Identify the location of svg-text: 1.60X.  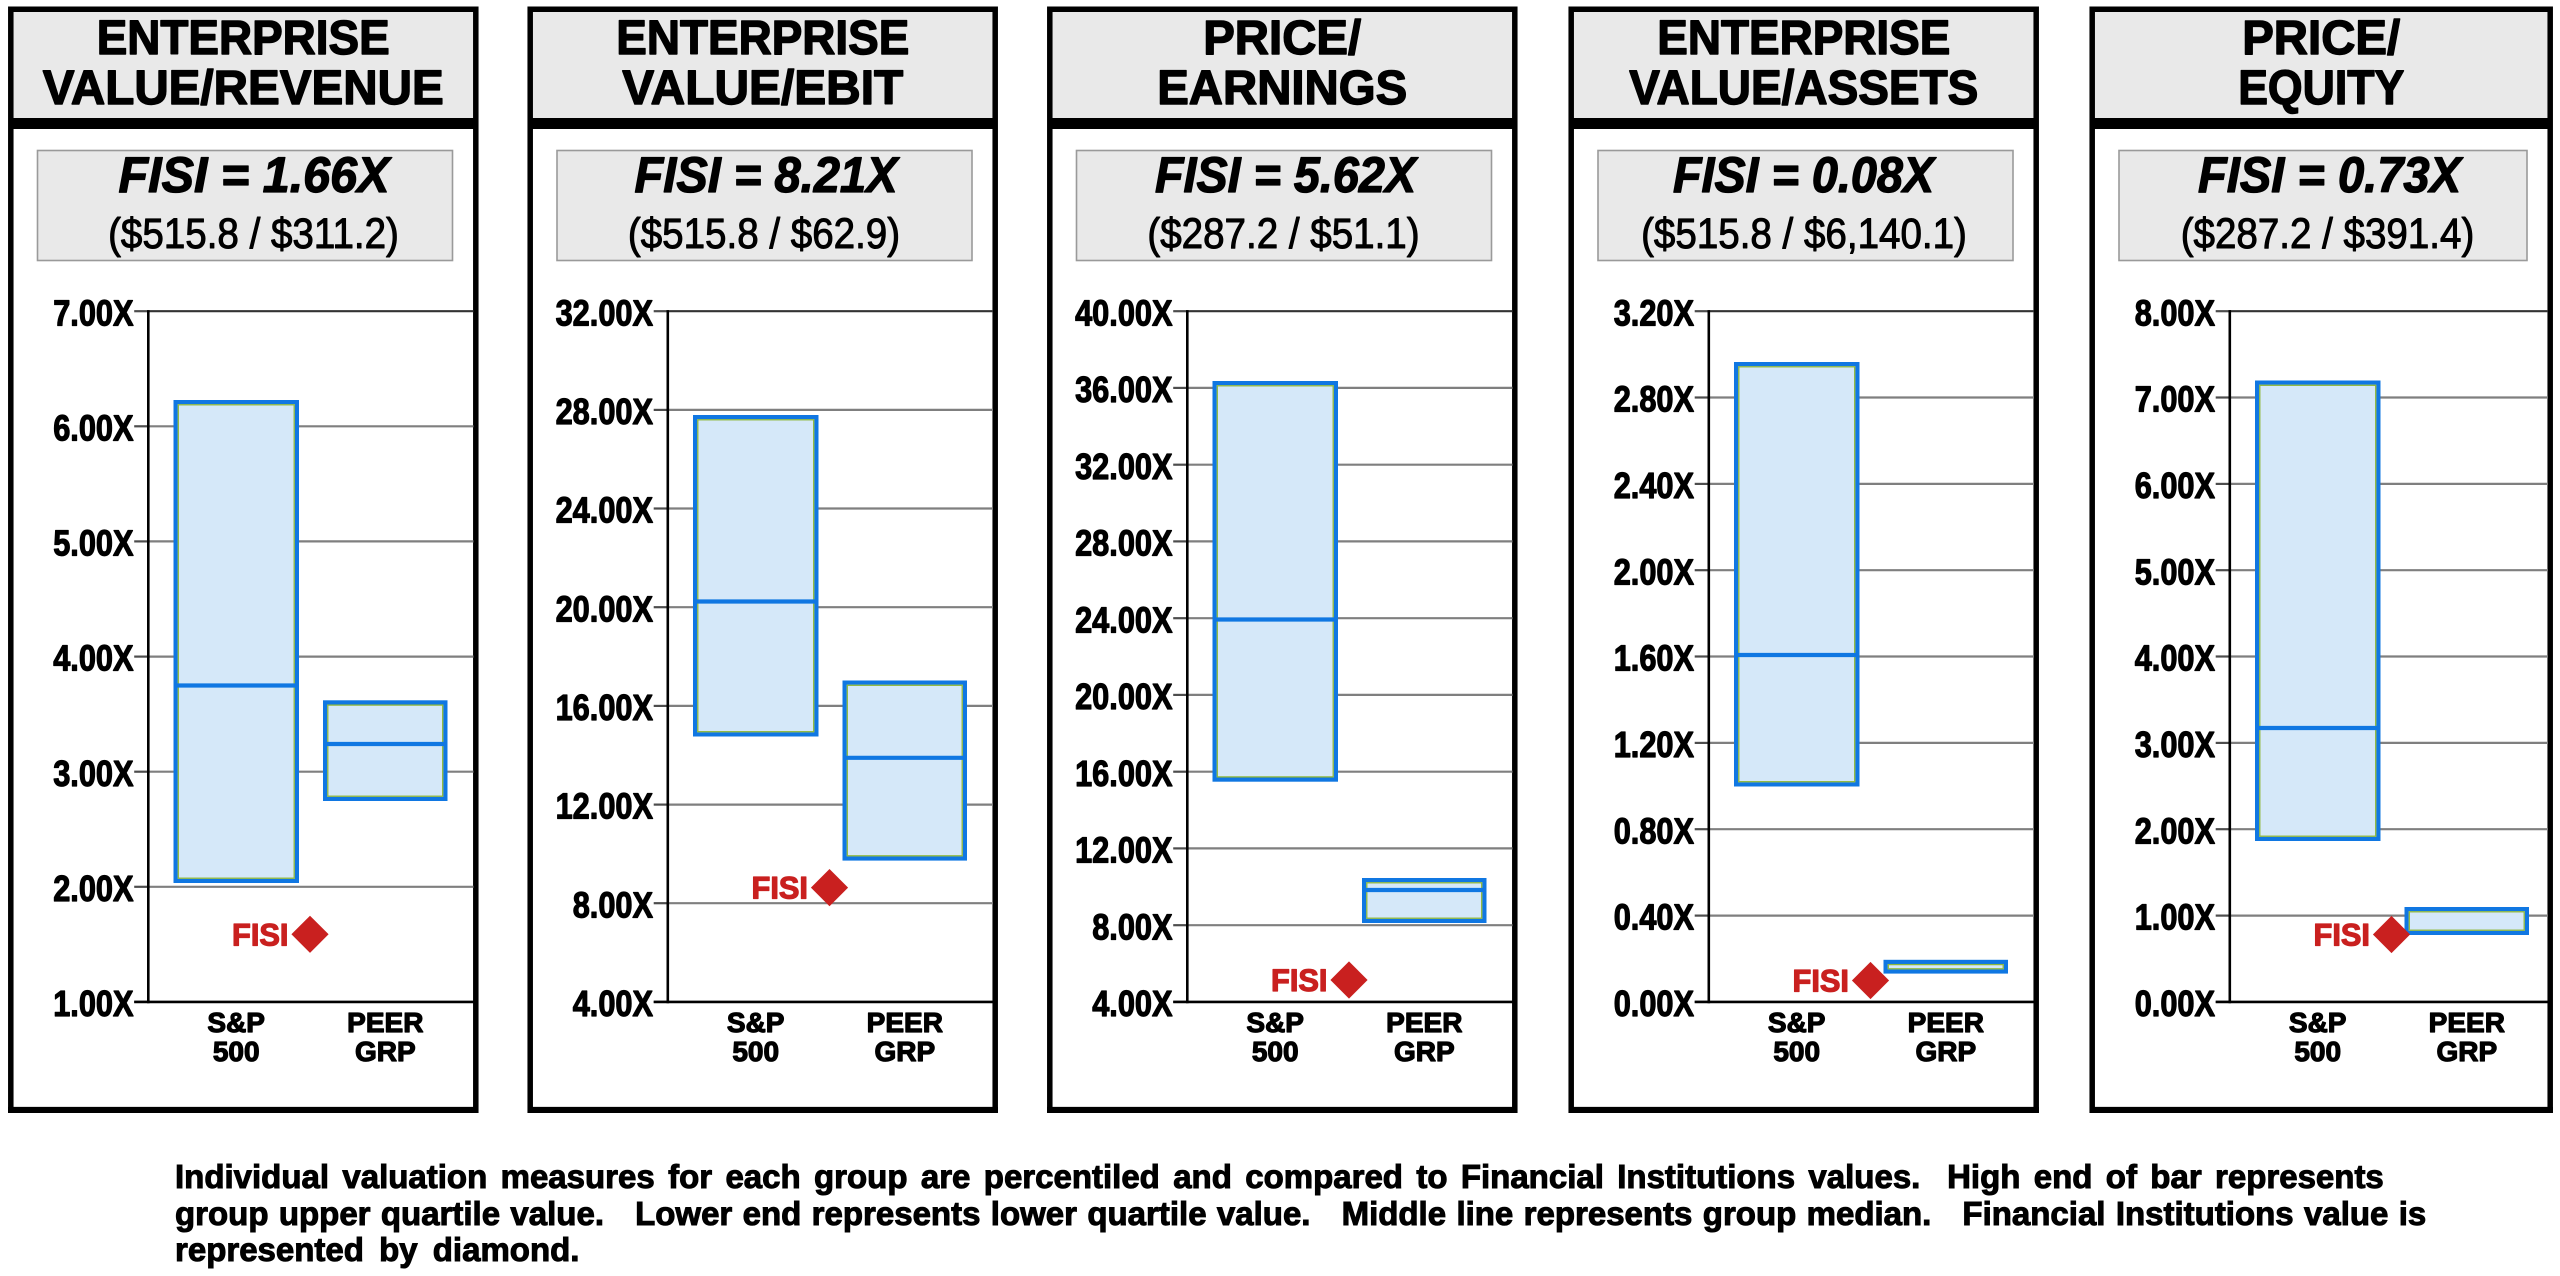
(1654, 658).